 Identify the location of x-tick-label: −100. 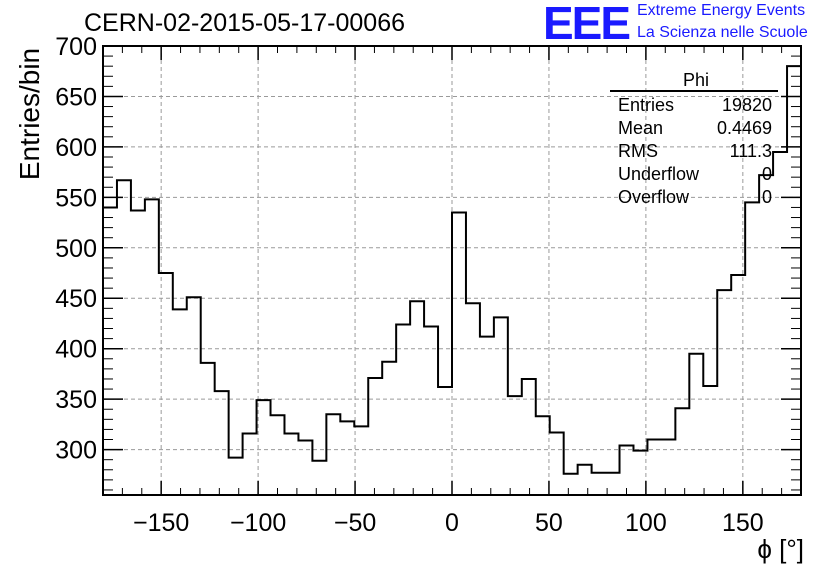
(258, 523).